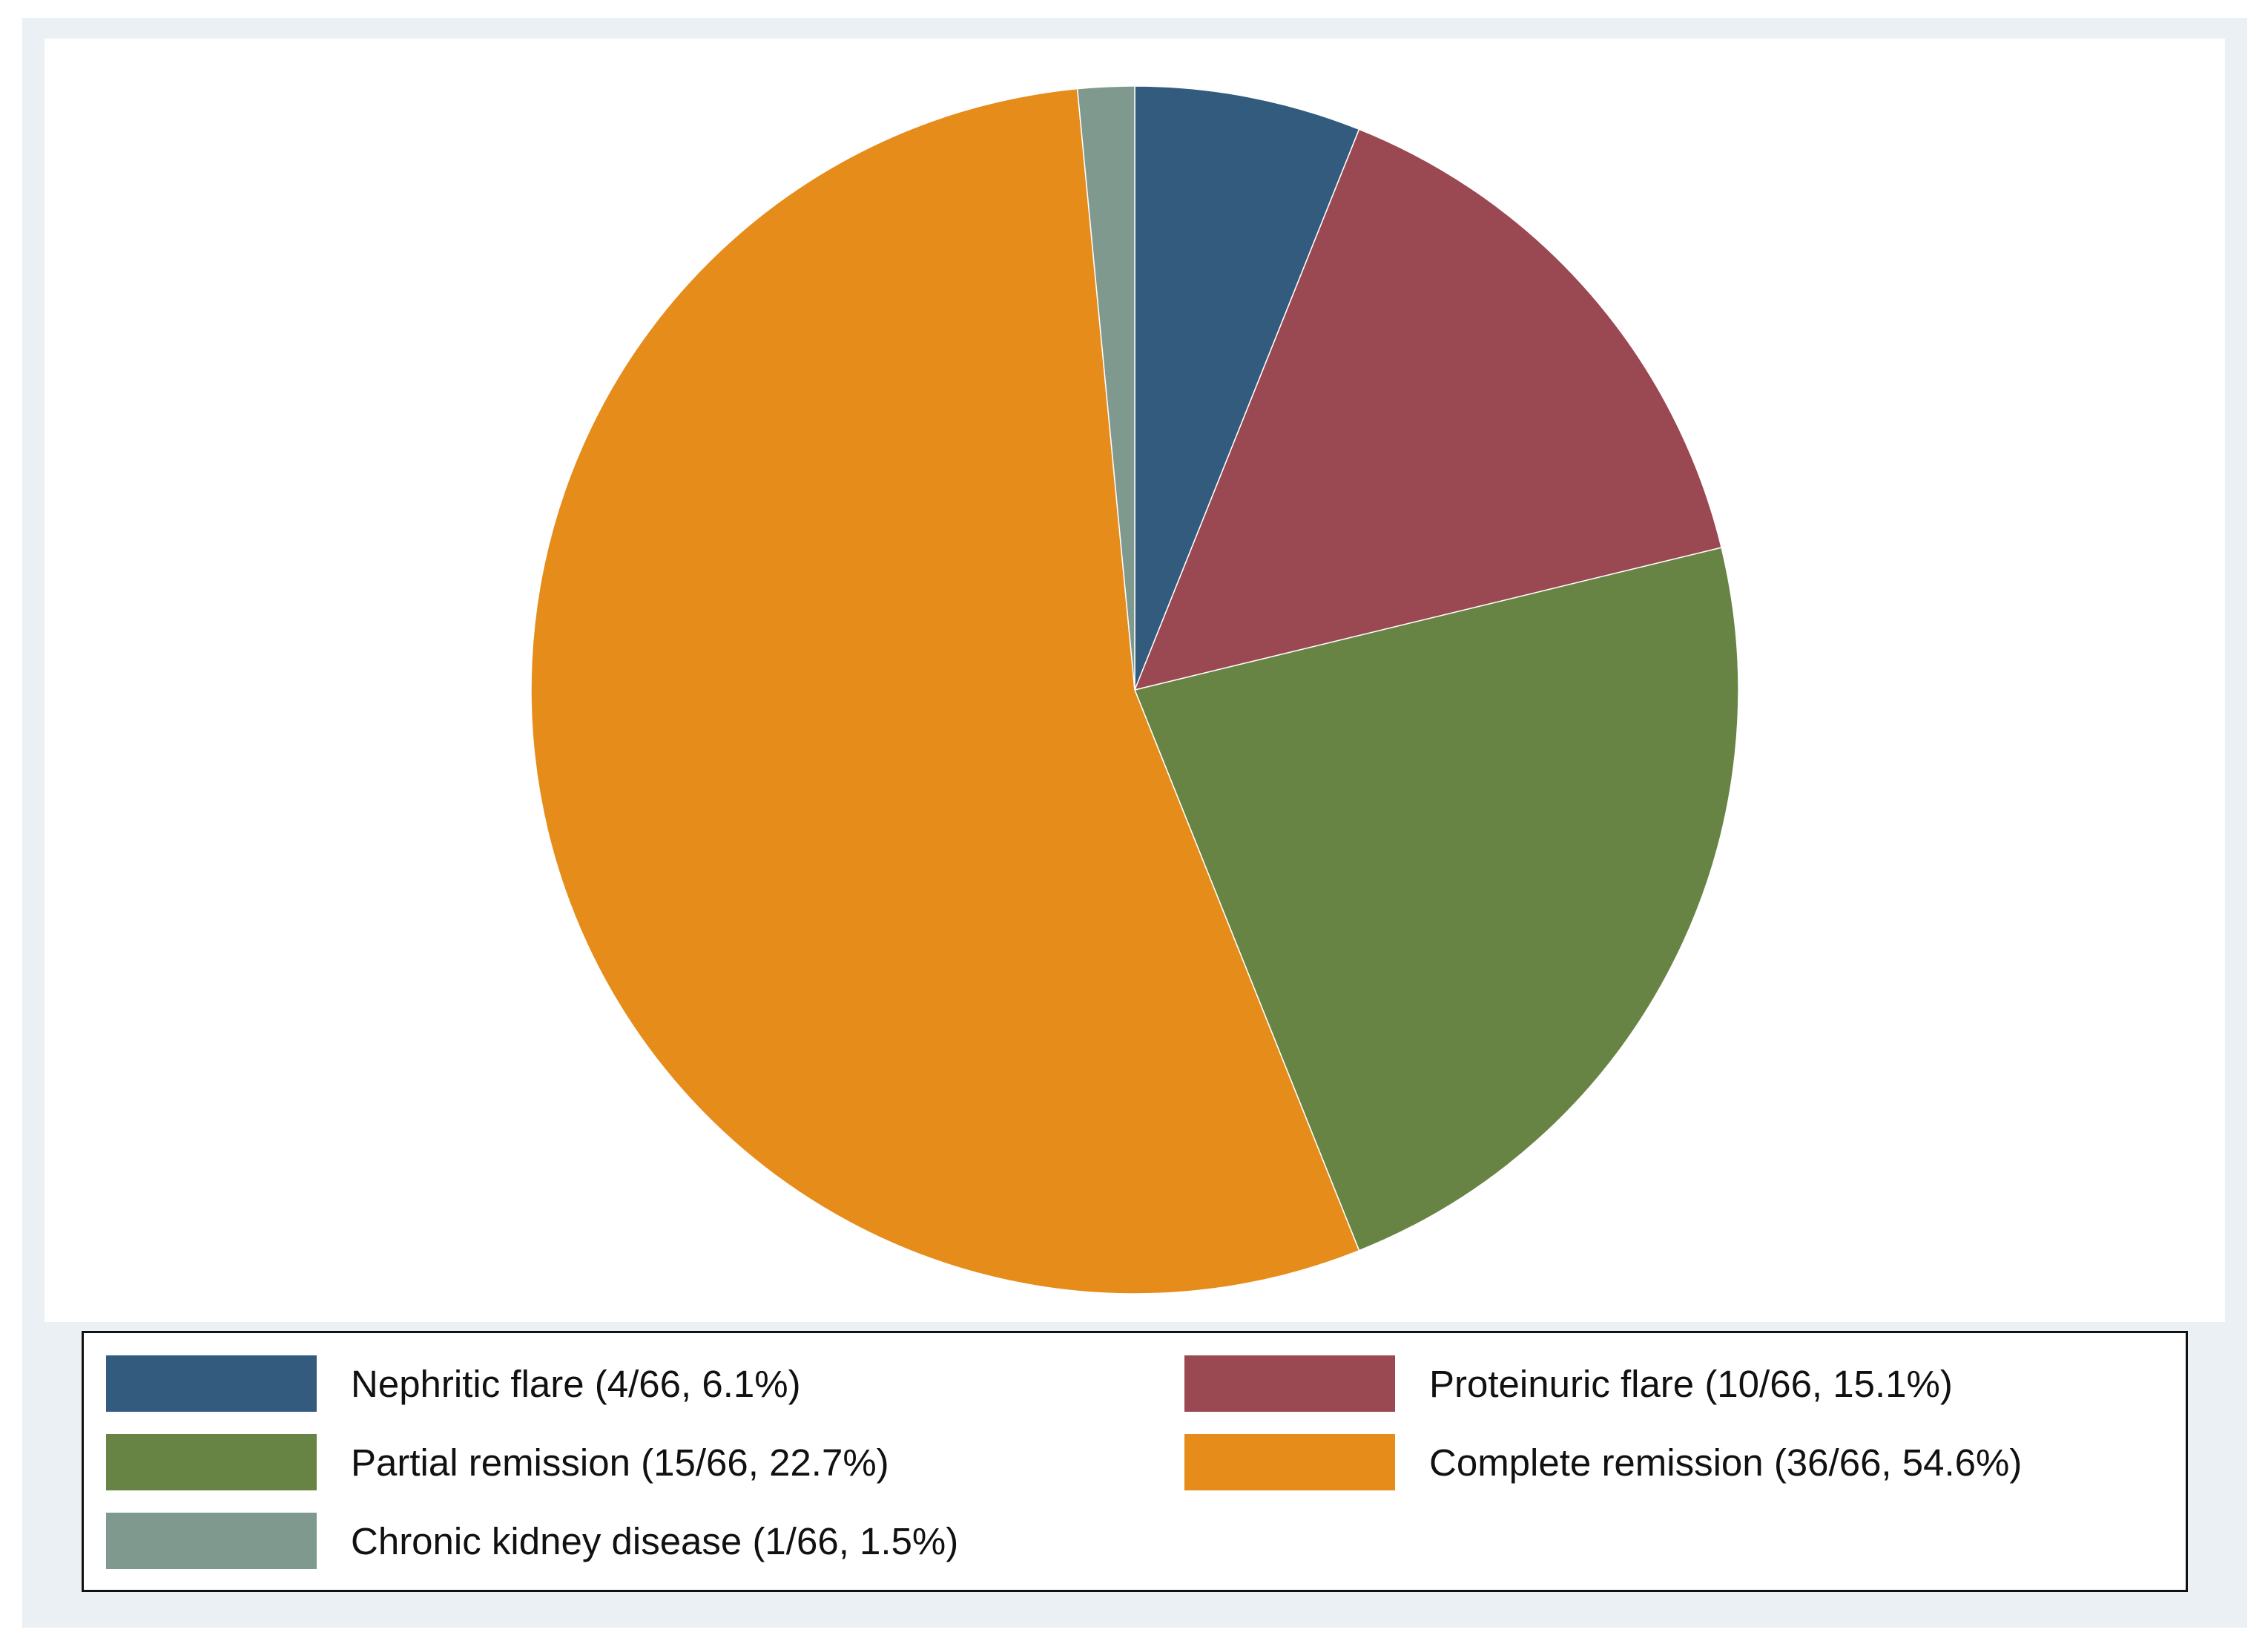  I want to click on slice-nephritic-flare, so click(1247, 388).